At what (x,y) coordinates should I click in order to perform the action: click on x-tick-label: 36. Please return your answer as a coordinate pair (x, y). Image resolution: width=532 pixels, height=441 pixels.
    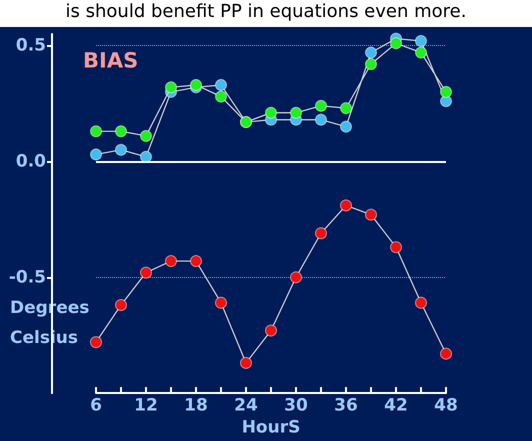
    Looking at the image, I should click on (346, 406).